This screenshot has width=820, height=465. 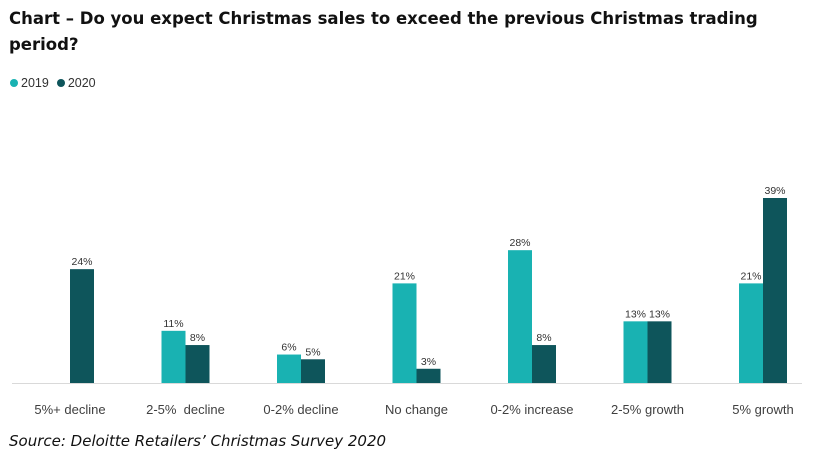 What do you see at coordinates (312, 352) in the screenshot?
I see `data-label-2020-2: 5%` at bounding box center [312, 352].